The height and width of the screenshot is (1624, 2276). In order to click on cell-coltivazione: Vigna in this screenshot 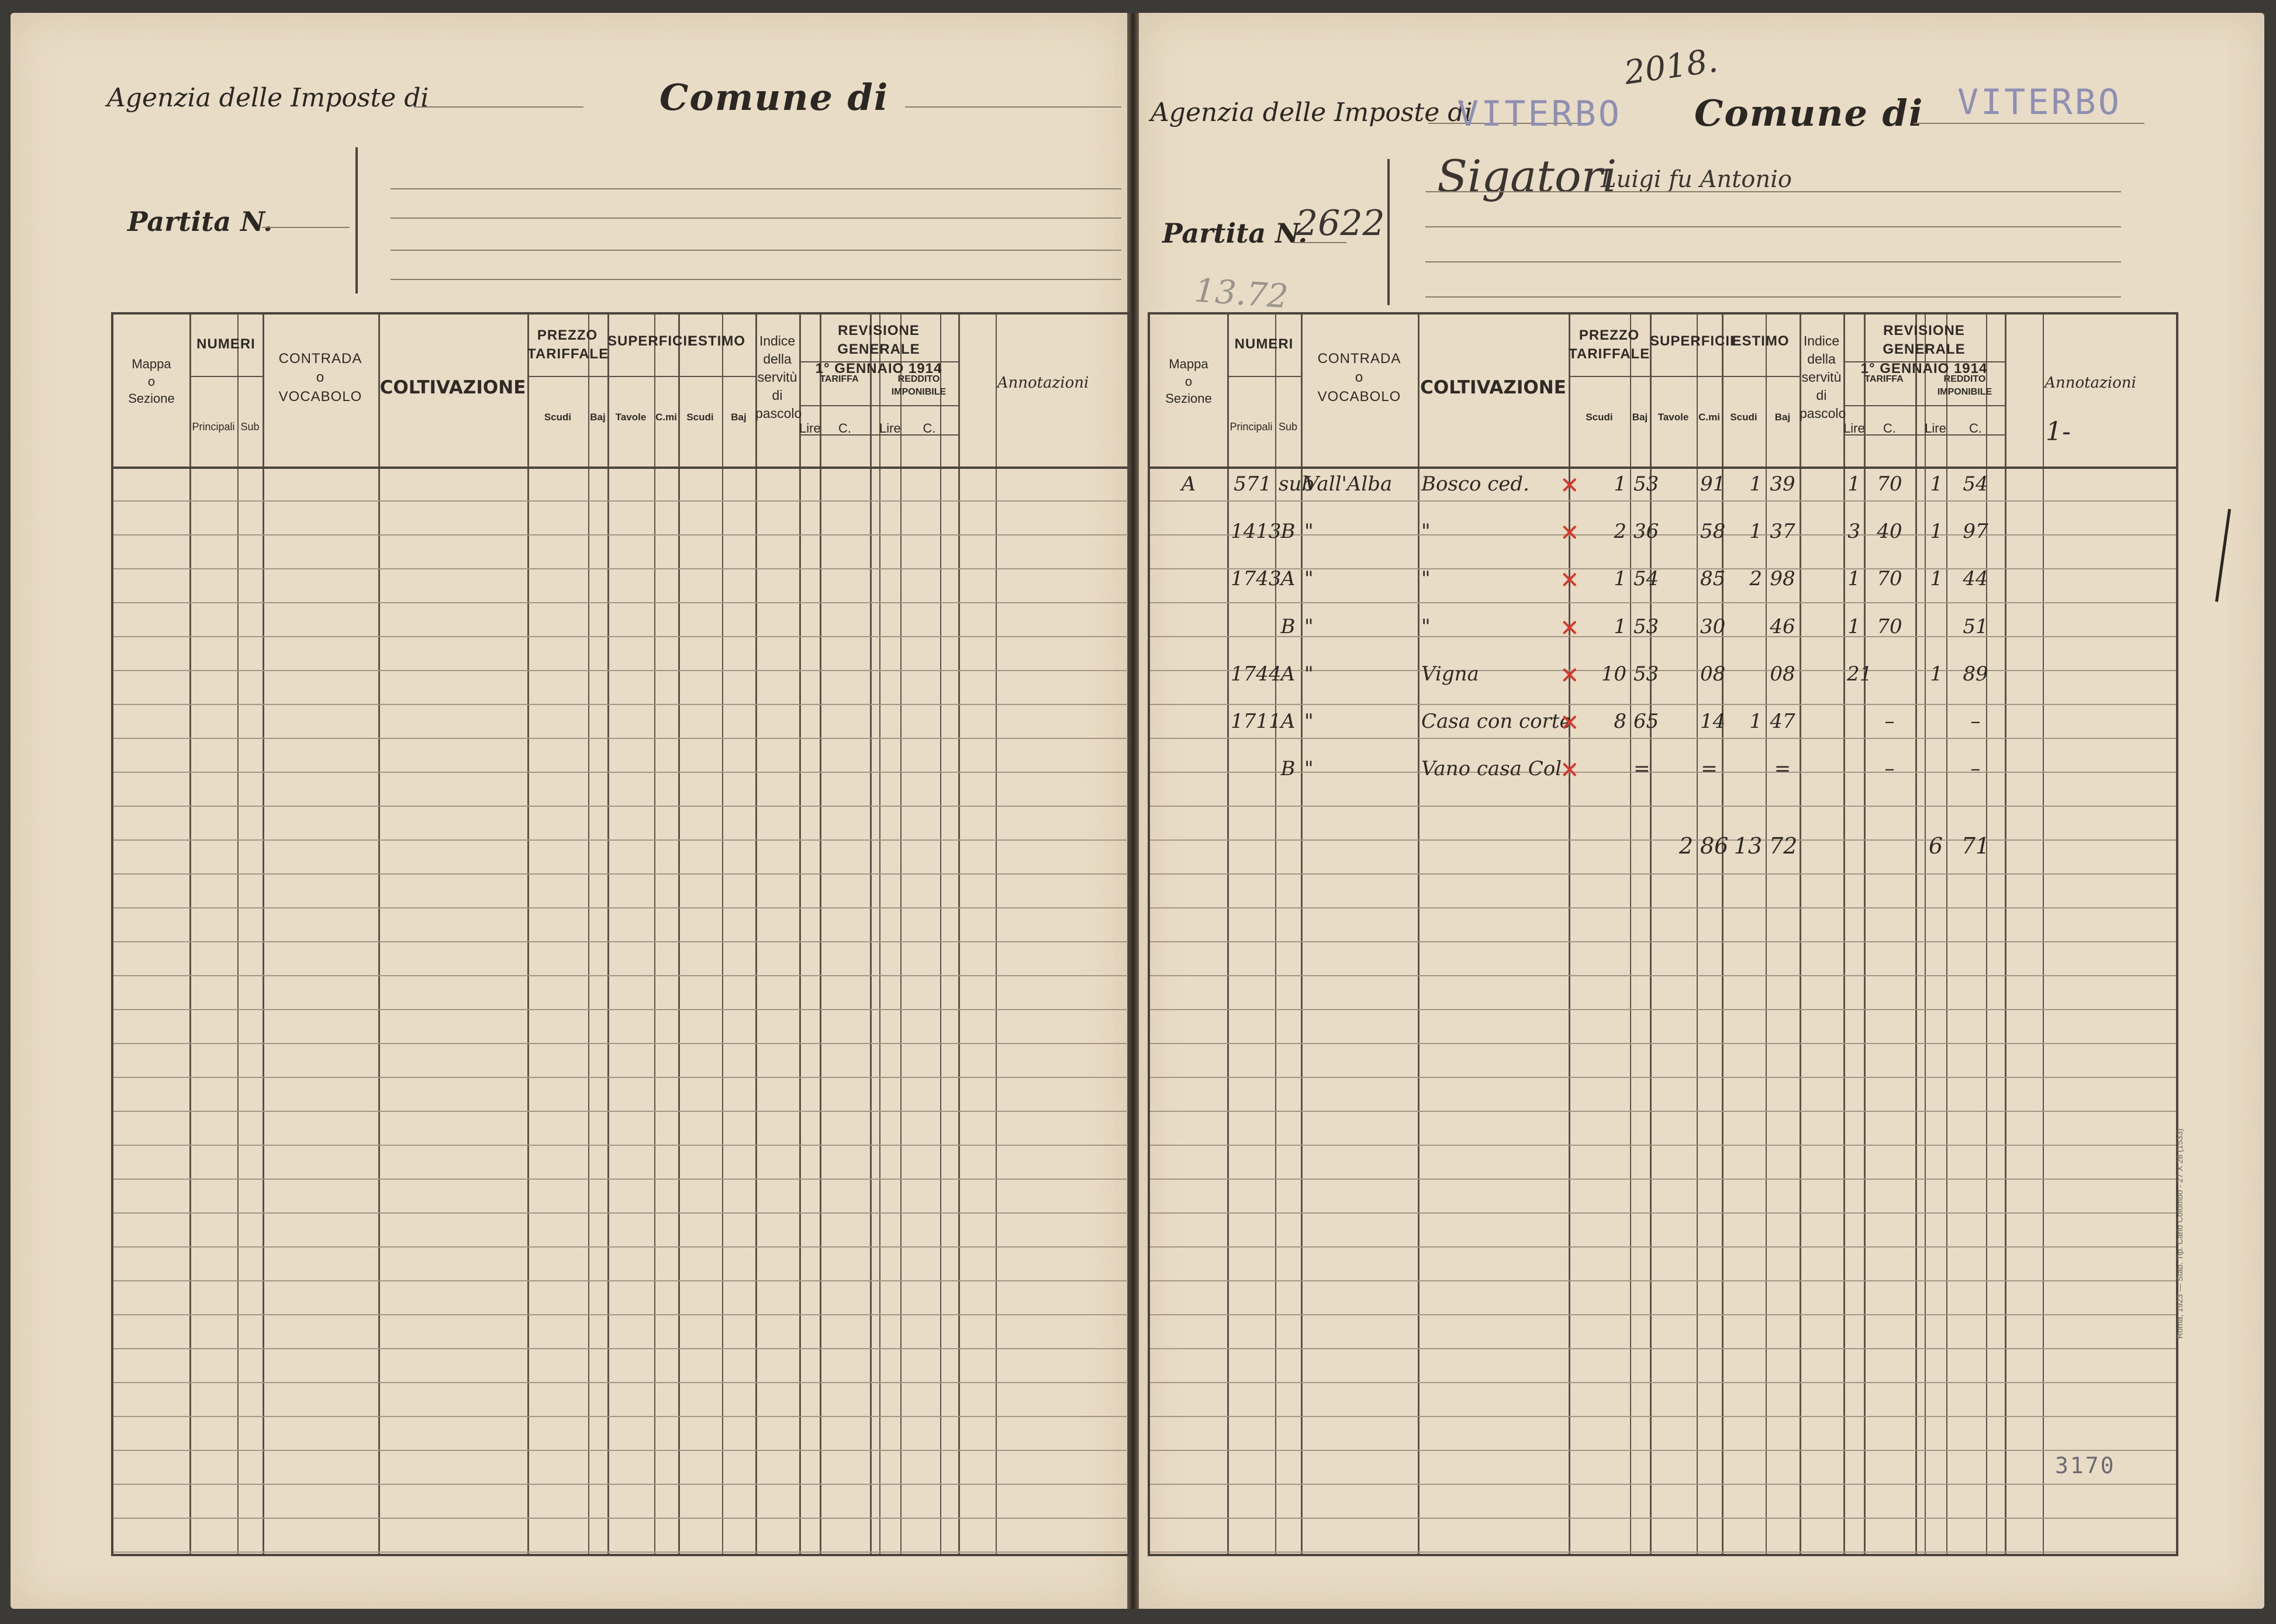, I will do `click(1450, 674)`.